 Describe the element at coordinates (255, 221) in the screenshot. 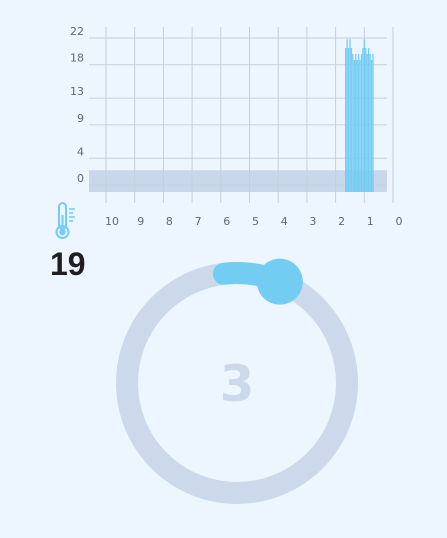

I see `x-tick-label: 5` at that location.